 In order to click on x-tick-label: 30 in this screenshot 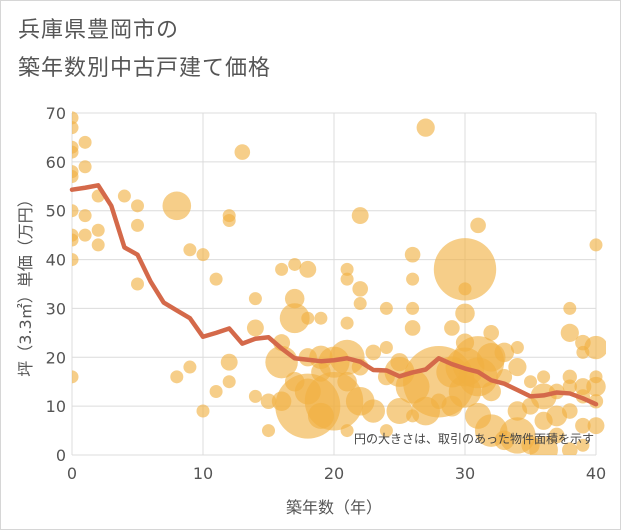, I will do `click(465, 473)`.